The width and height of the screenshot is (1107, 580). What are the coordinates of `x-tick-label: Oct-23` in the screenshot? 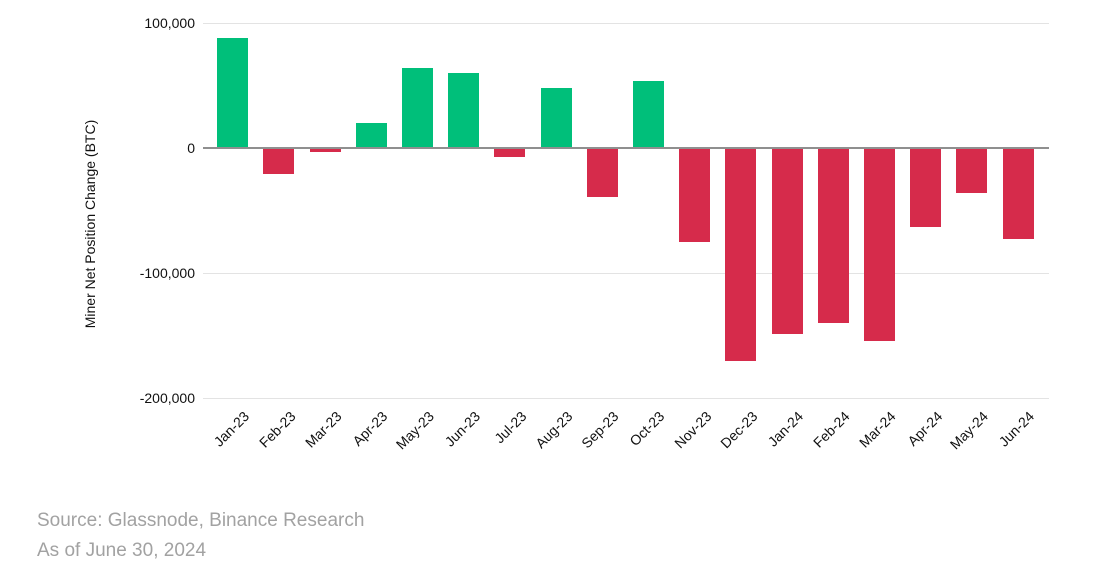 It's located at (647, 429).